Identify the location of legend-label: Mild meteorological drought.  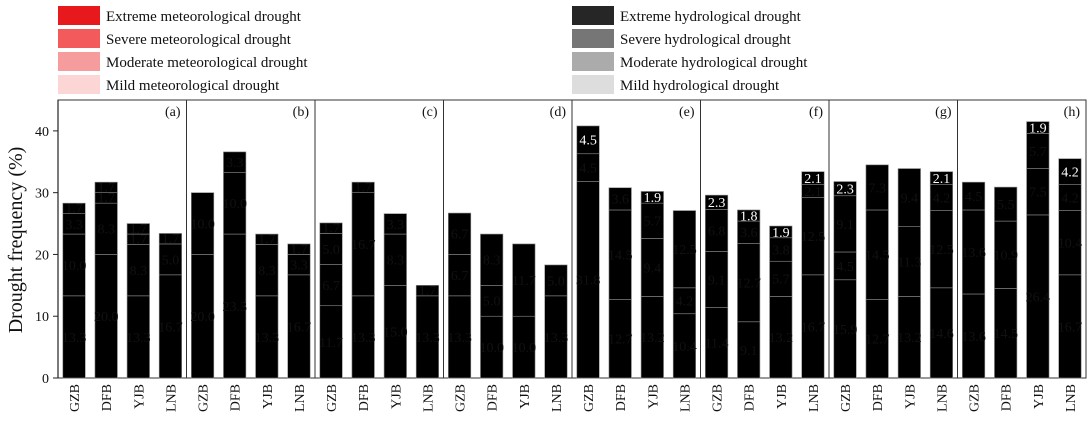
(193, 86).